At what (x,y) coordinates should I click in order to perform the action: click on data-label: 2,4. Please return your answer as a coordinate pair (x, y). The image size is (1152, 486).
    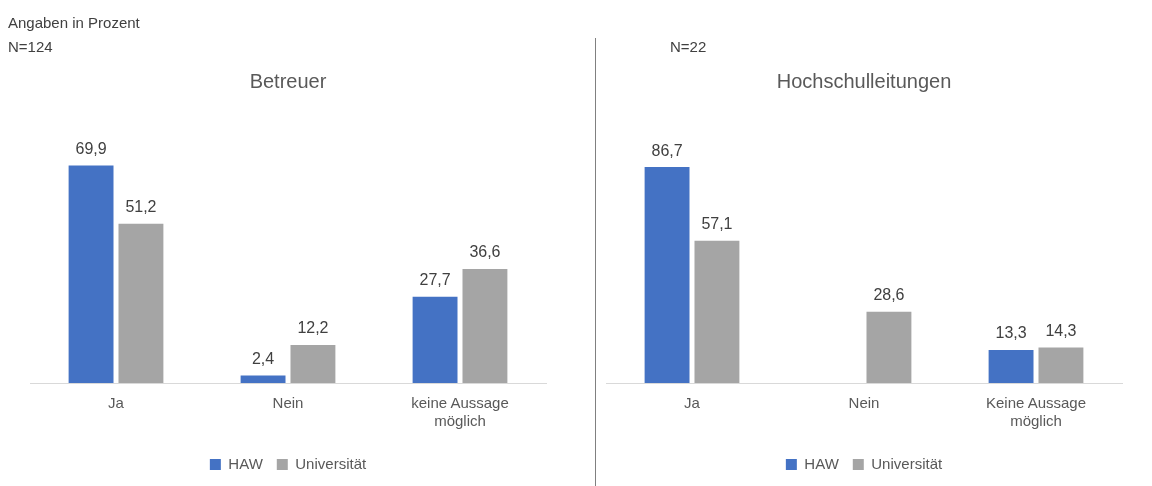
    Looking at the image, I should click on (263, 358).